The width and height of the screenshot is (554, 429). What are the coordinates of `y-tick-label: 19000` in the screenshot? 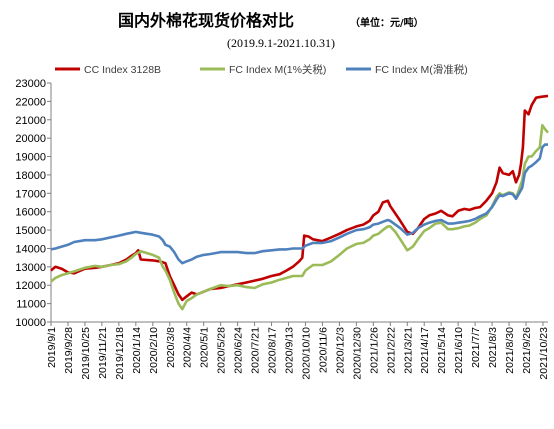 It's located at (30, 158).